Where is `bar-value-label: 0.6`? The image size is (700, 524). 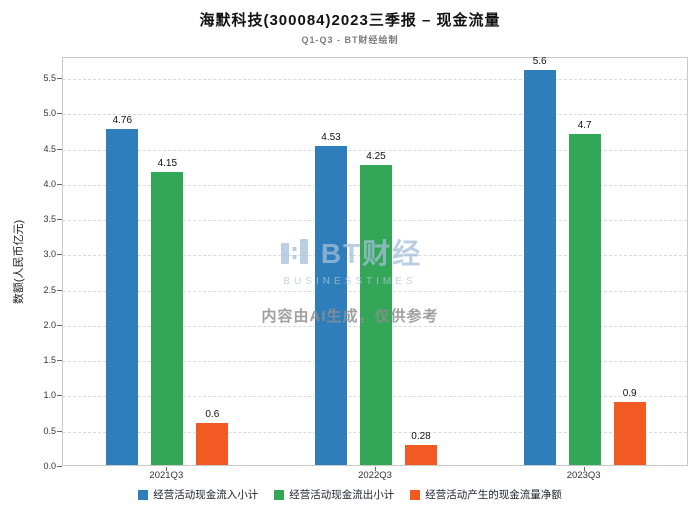
bar-value-label: 0.6 is located at coordinates (212, 414).